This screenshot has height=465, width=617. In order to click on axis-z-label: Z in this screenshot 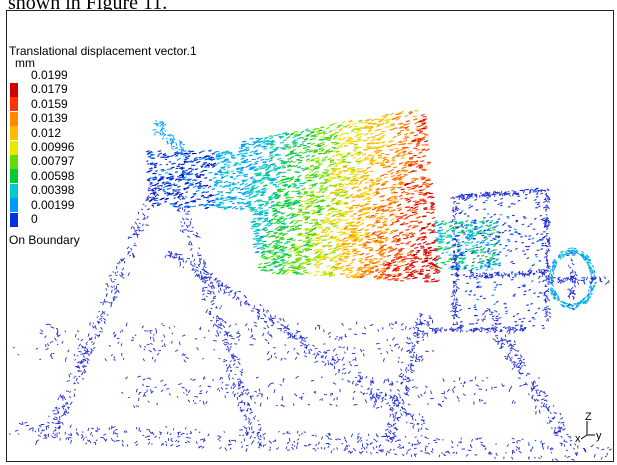, I will do `click(588, 417)`.